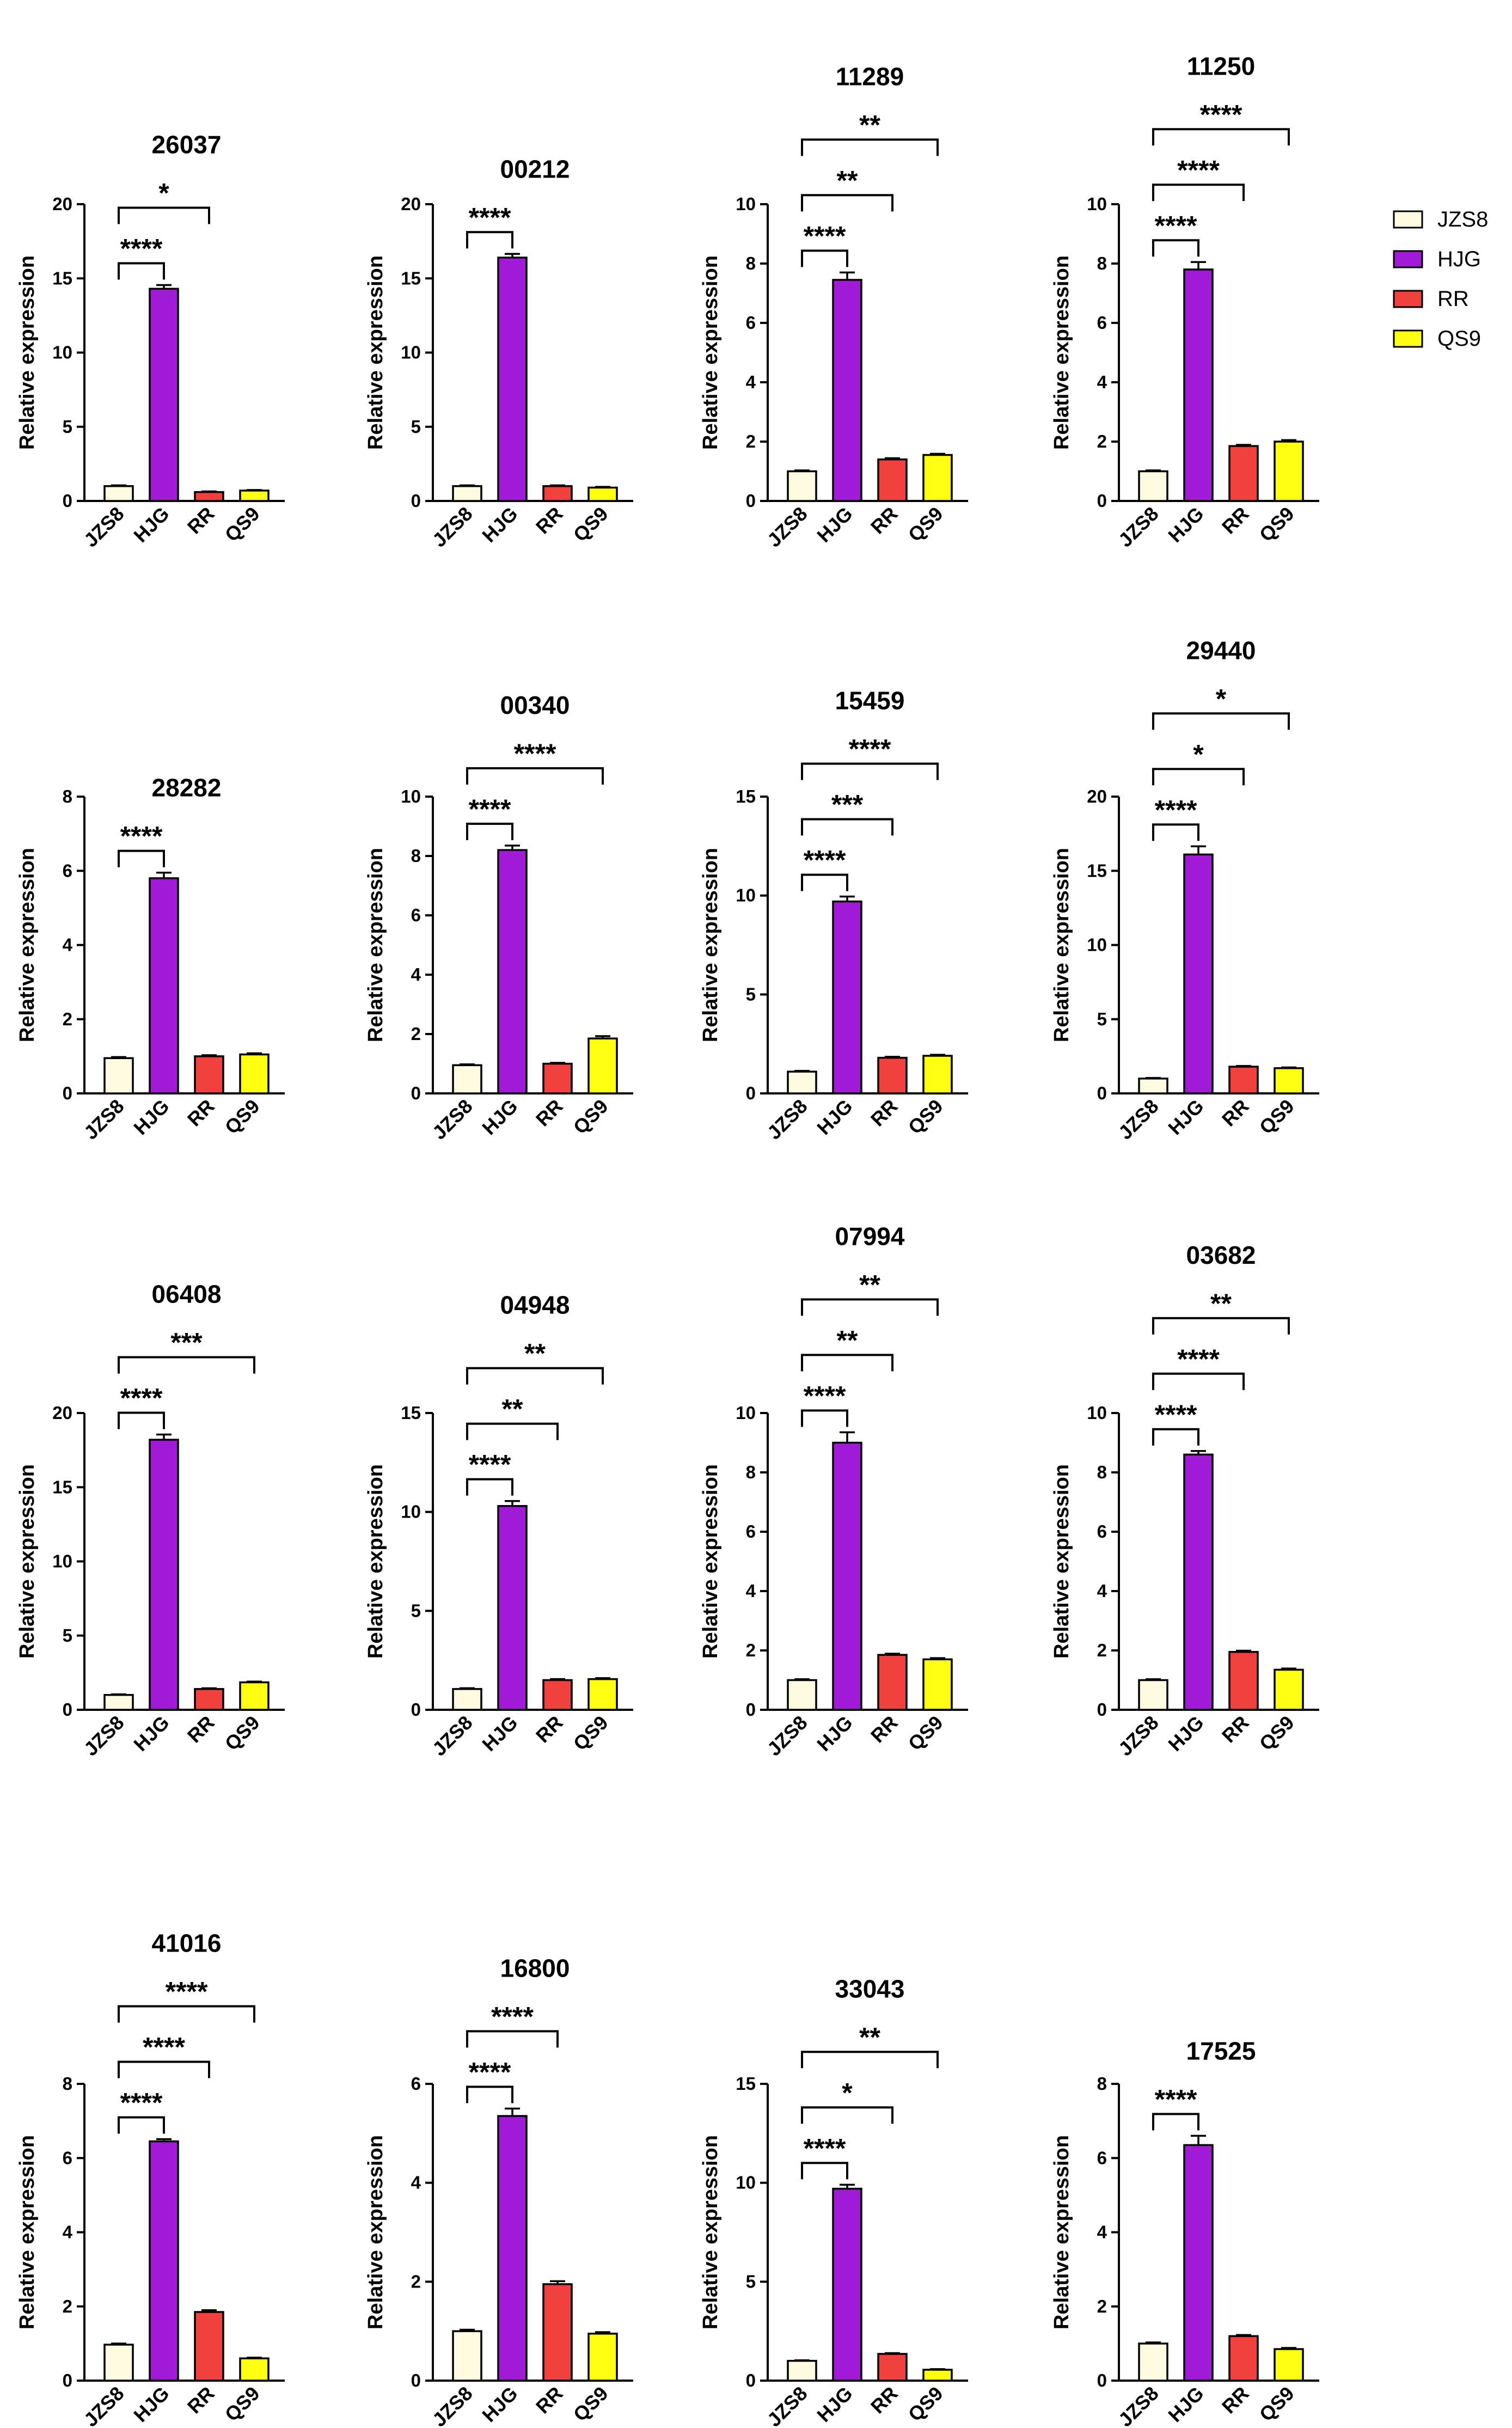 Image resolution: width=1512 pixels, height=2428 pixels. I want to click on chart-title: 11289, so click(870, 76).